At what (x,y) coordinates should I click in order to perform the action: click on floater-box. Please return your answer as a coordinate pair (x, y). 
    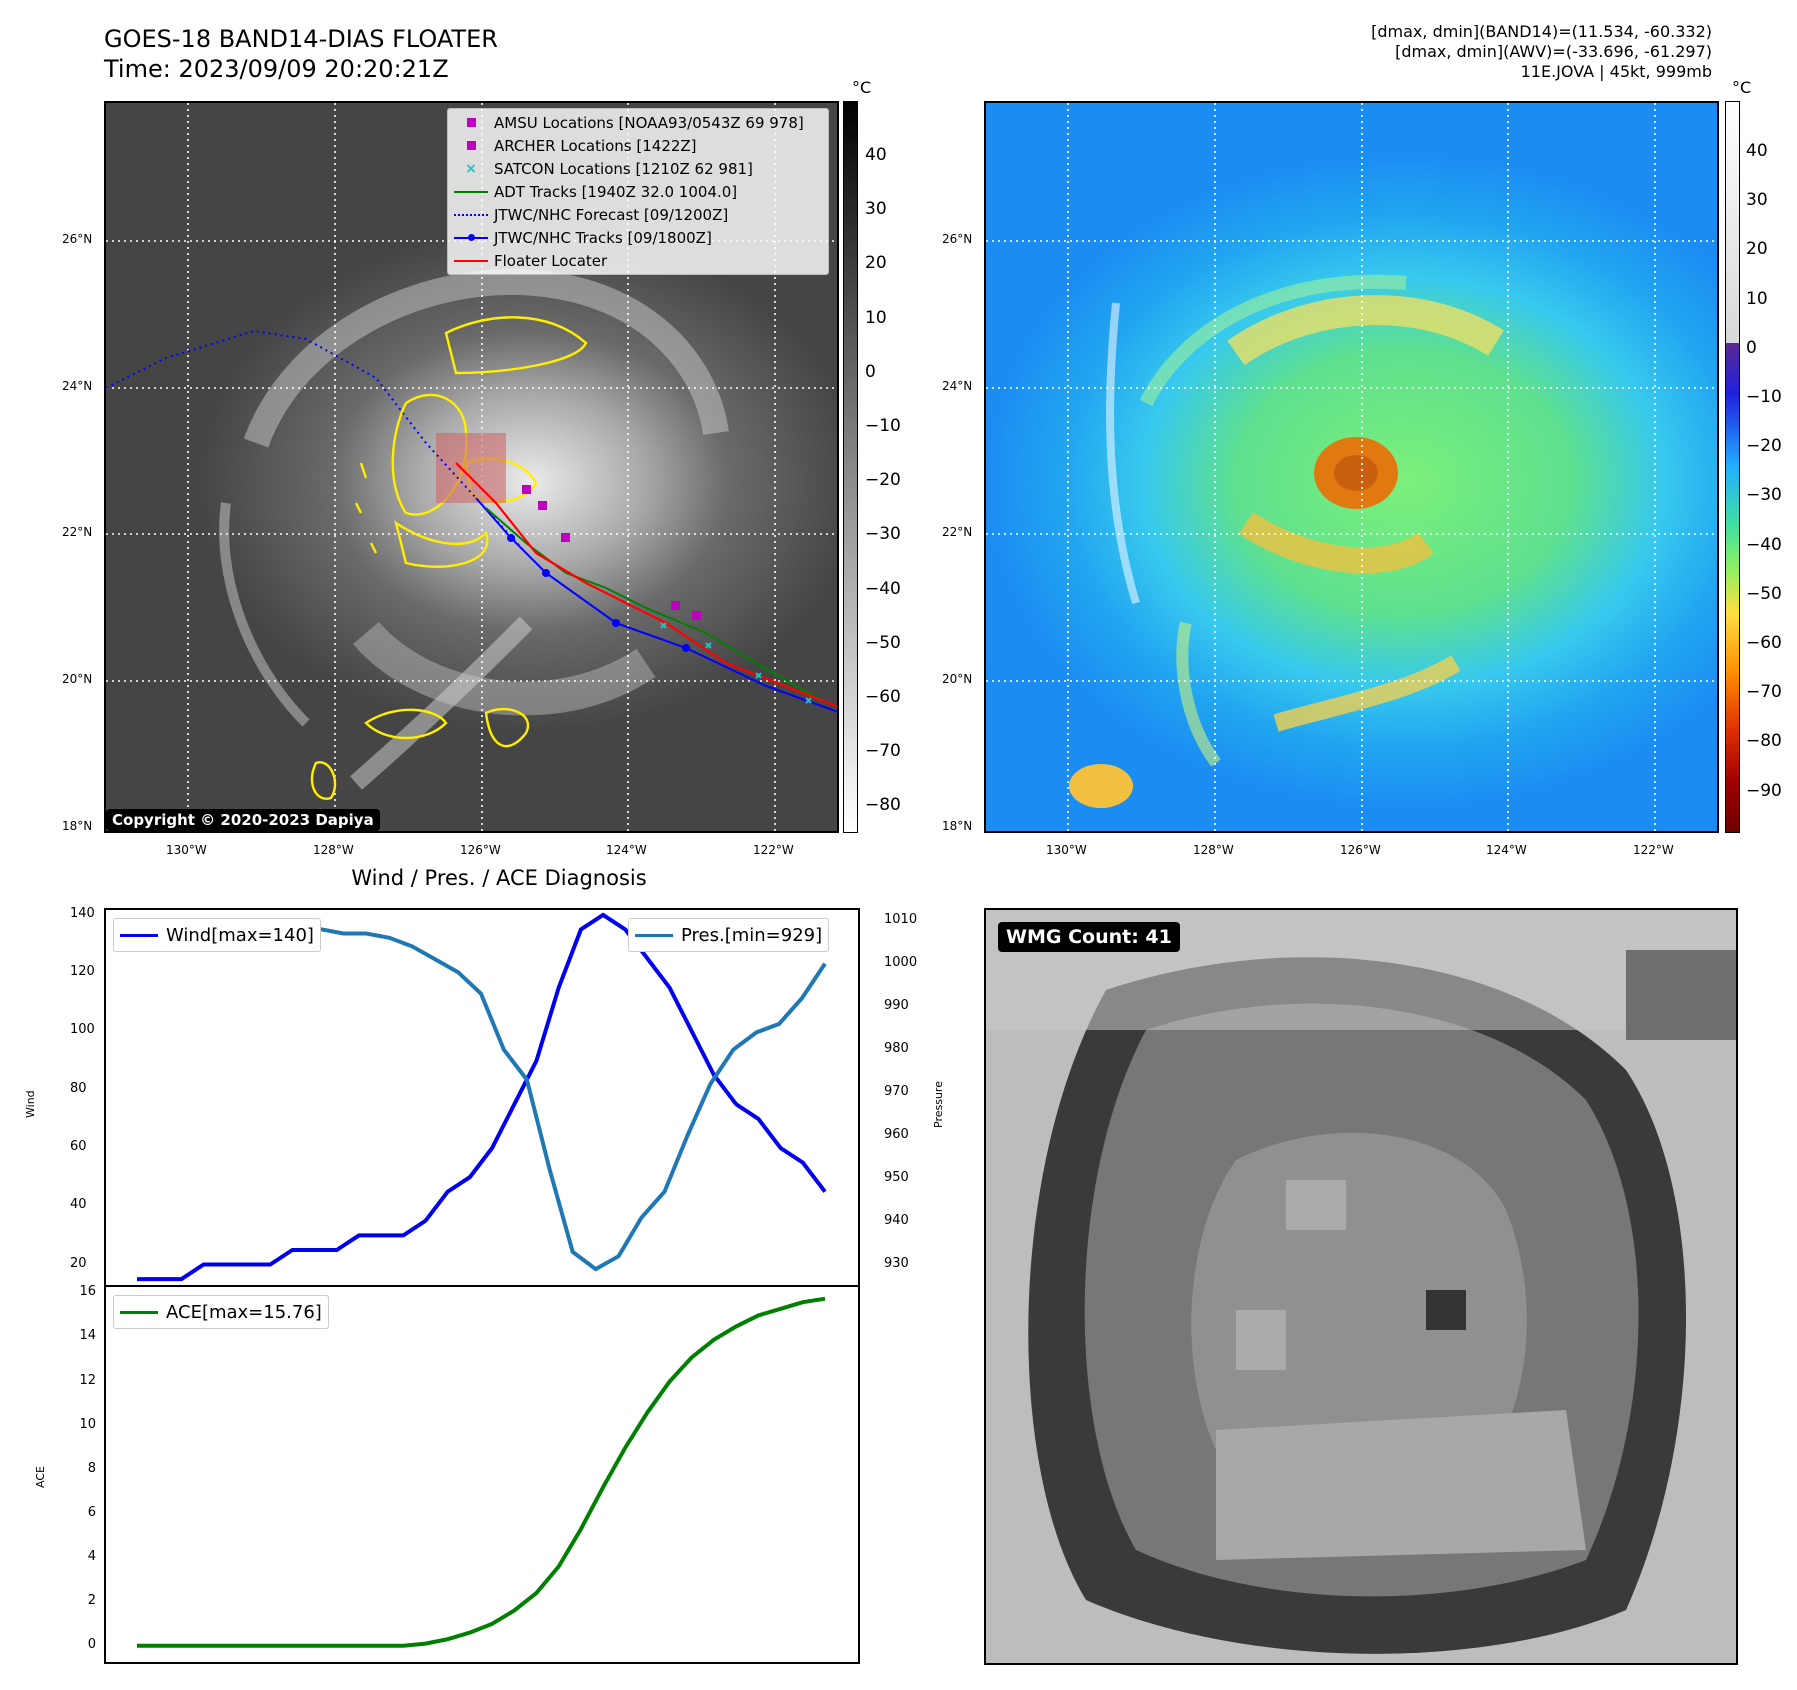
    Looking at the image, I should click on (471, 468).